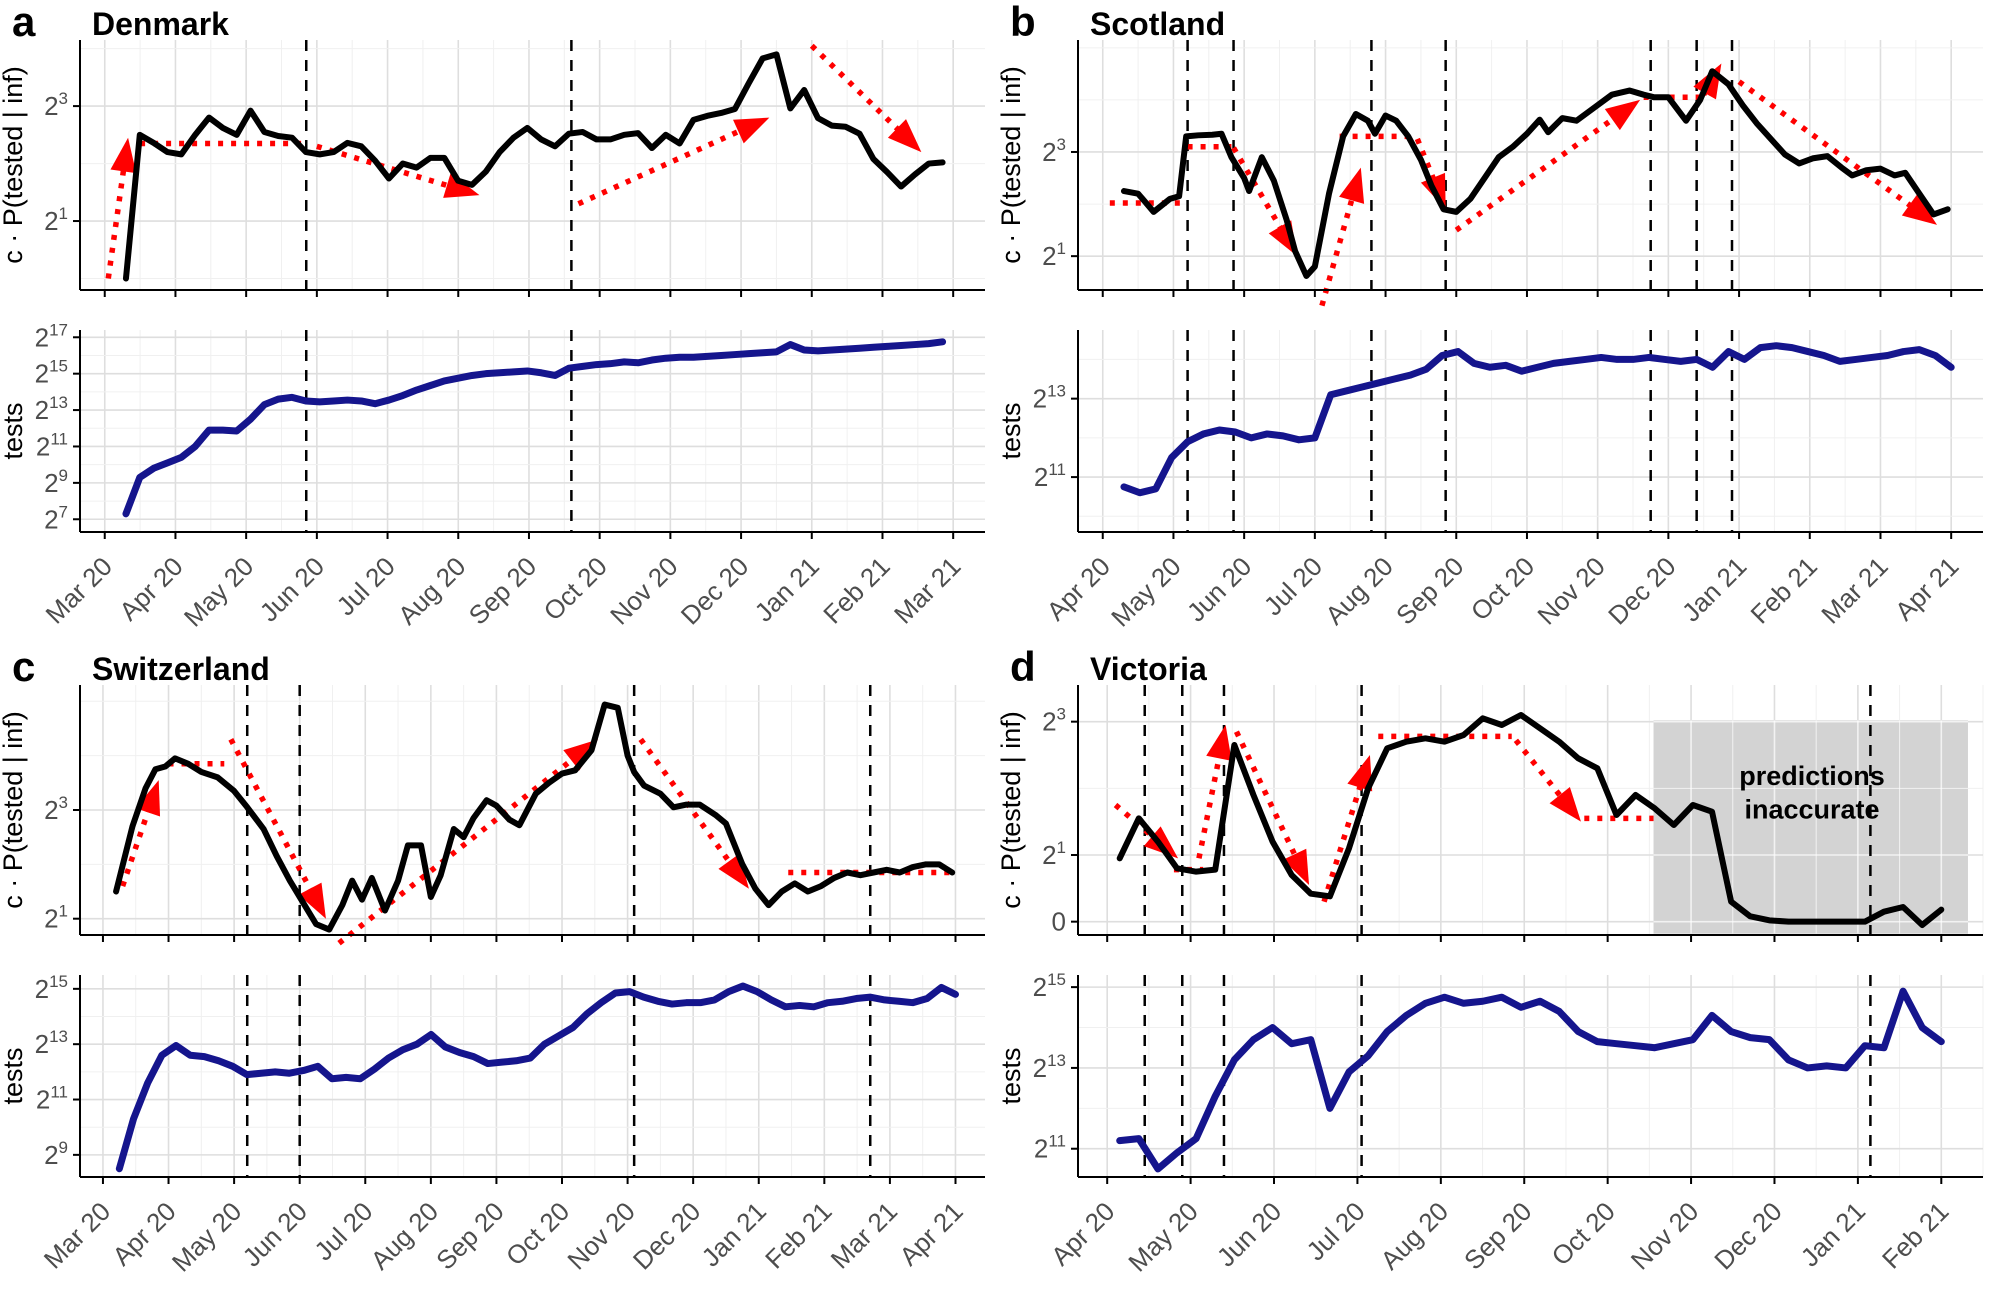 This screenshot has height=1289, width=1996. Describe the element at coordinates (1059, 922) in the screenshot. I see `y-tick-label: 0` at that location.